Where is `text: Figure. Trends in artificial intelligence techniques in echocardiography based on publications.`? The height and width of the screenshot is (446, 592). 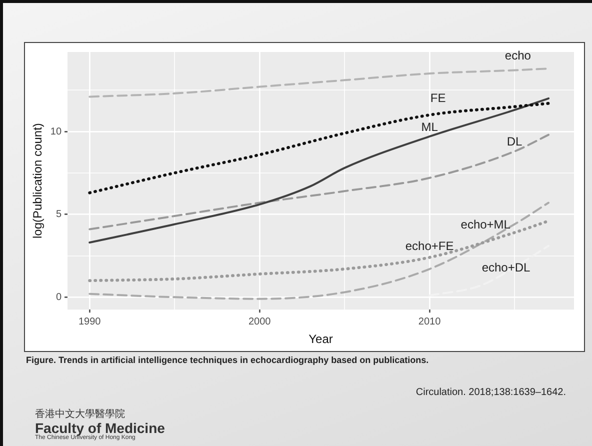
text: Figure. Trends in artificial intelligence techniques in echocardiography based on publications. is located at coordinates (227, 360).